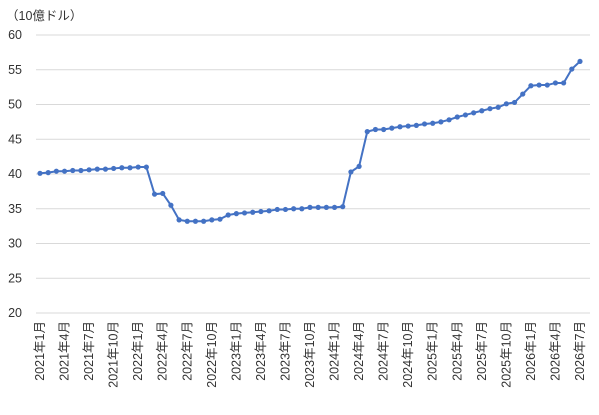 The image size is (599, 415). I want to click on x-tick-label: 2025年1月, so click(433, 351).